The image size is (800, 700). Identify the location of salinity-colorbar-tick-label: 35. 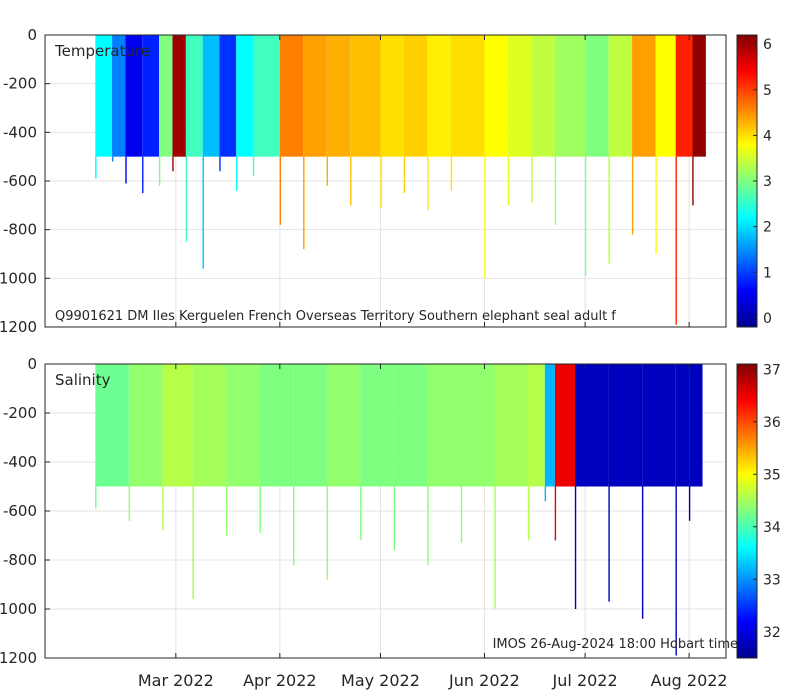
(772, 475).